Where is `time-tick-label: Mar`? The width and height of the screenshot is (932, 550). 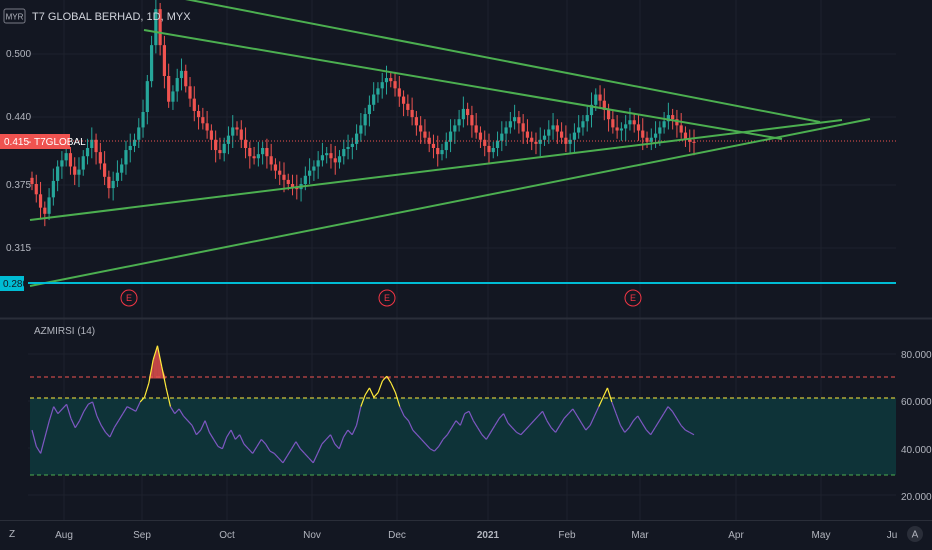
time-tick-label: Mar is located at coordinates (640, 535).